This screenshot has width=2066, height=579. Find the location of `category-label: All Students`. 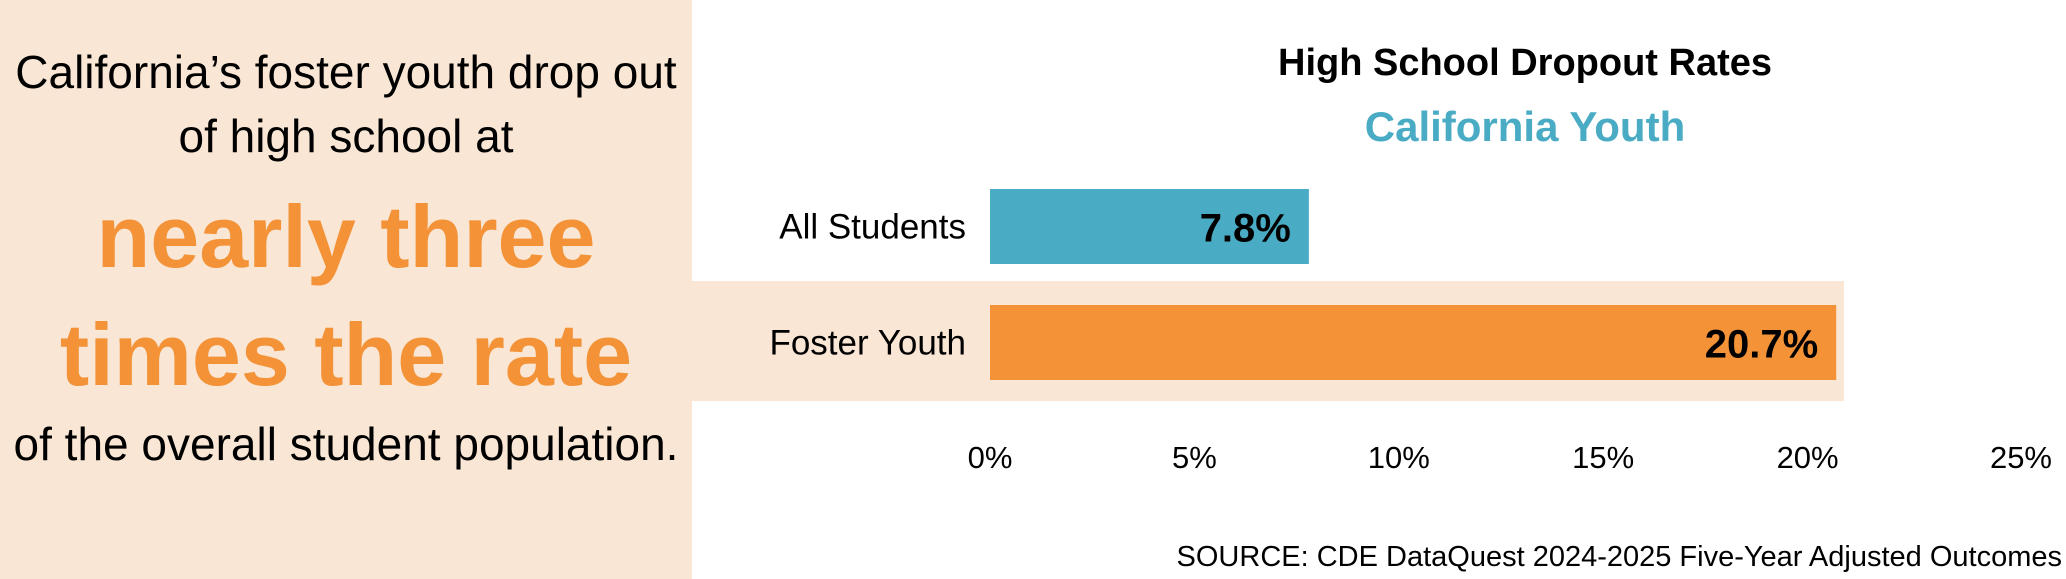

category-label: All Students is located at coordinates (872, 227).